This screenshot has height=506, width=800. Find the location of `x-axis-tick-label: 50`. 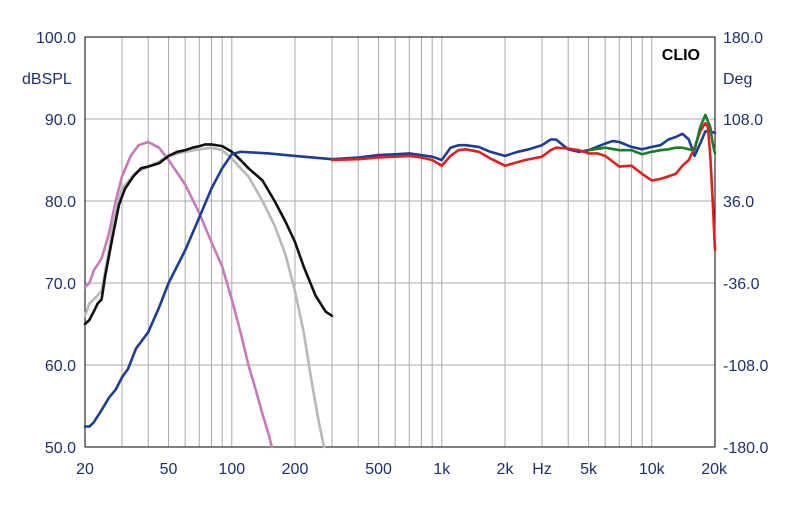

x-axis-tick-label: 50 is located at coordinates (169, 469).